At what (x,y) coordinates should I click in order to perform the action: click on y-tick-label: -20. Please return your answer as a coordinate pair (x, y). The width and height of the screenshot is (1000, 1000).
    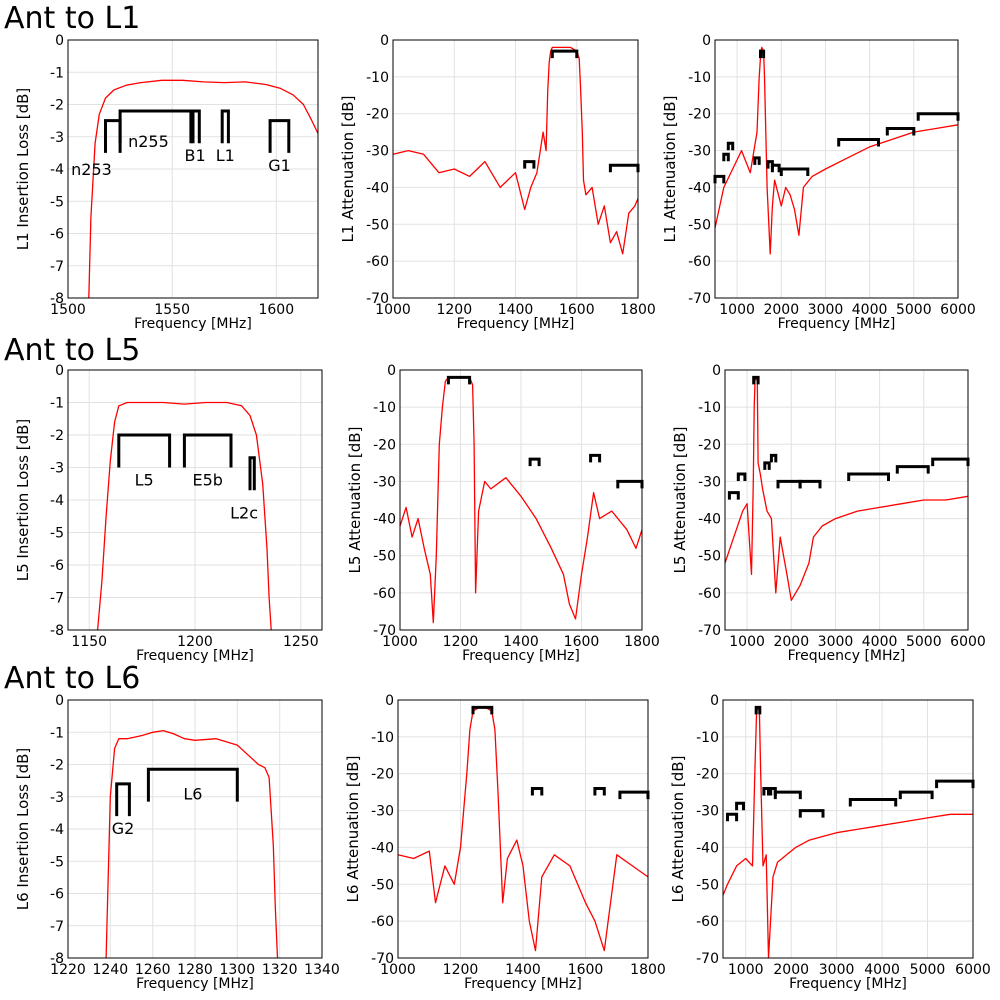
    Looking at the image, I should click on (377, 115).